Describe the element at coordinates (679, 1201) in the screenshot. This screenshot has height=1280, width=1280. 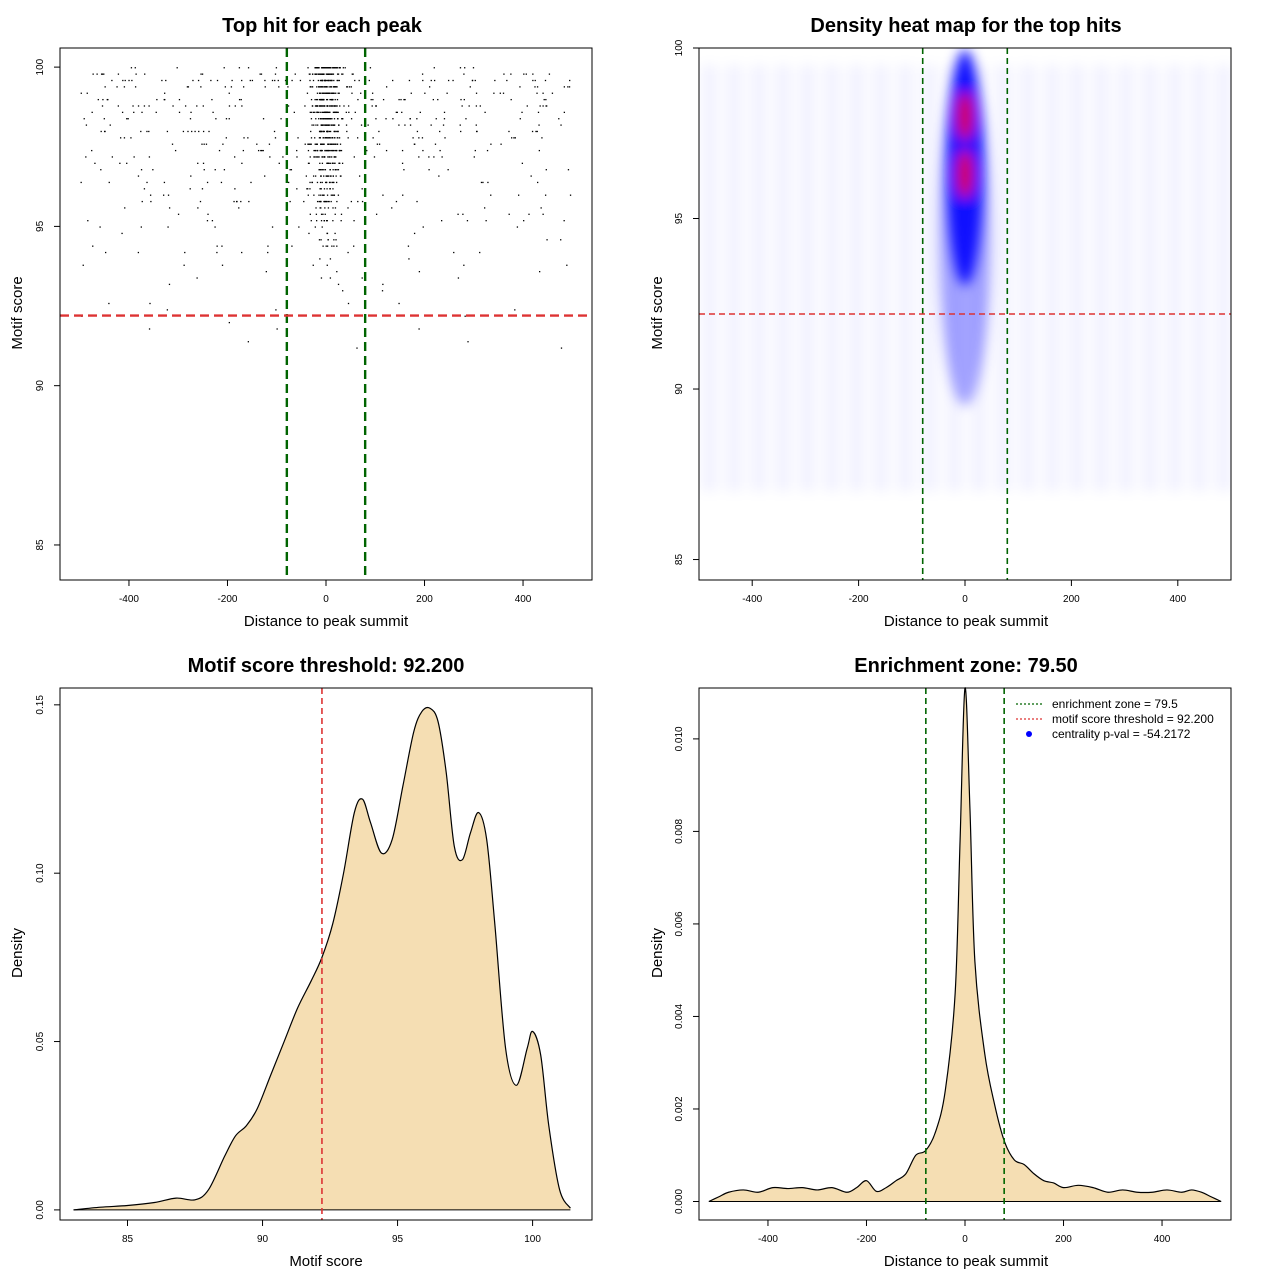
I see `y-tick-label: 0.000` at that location.